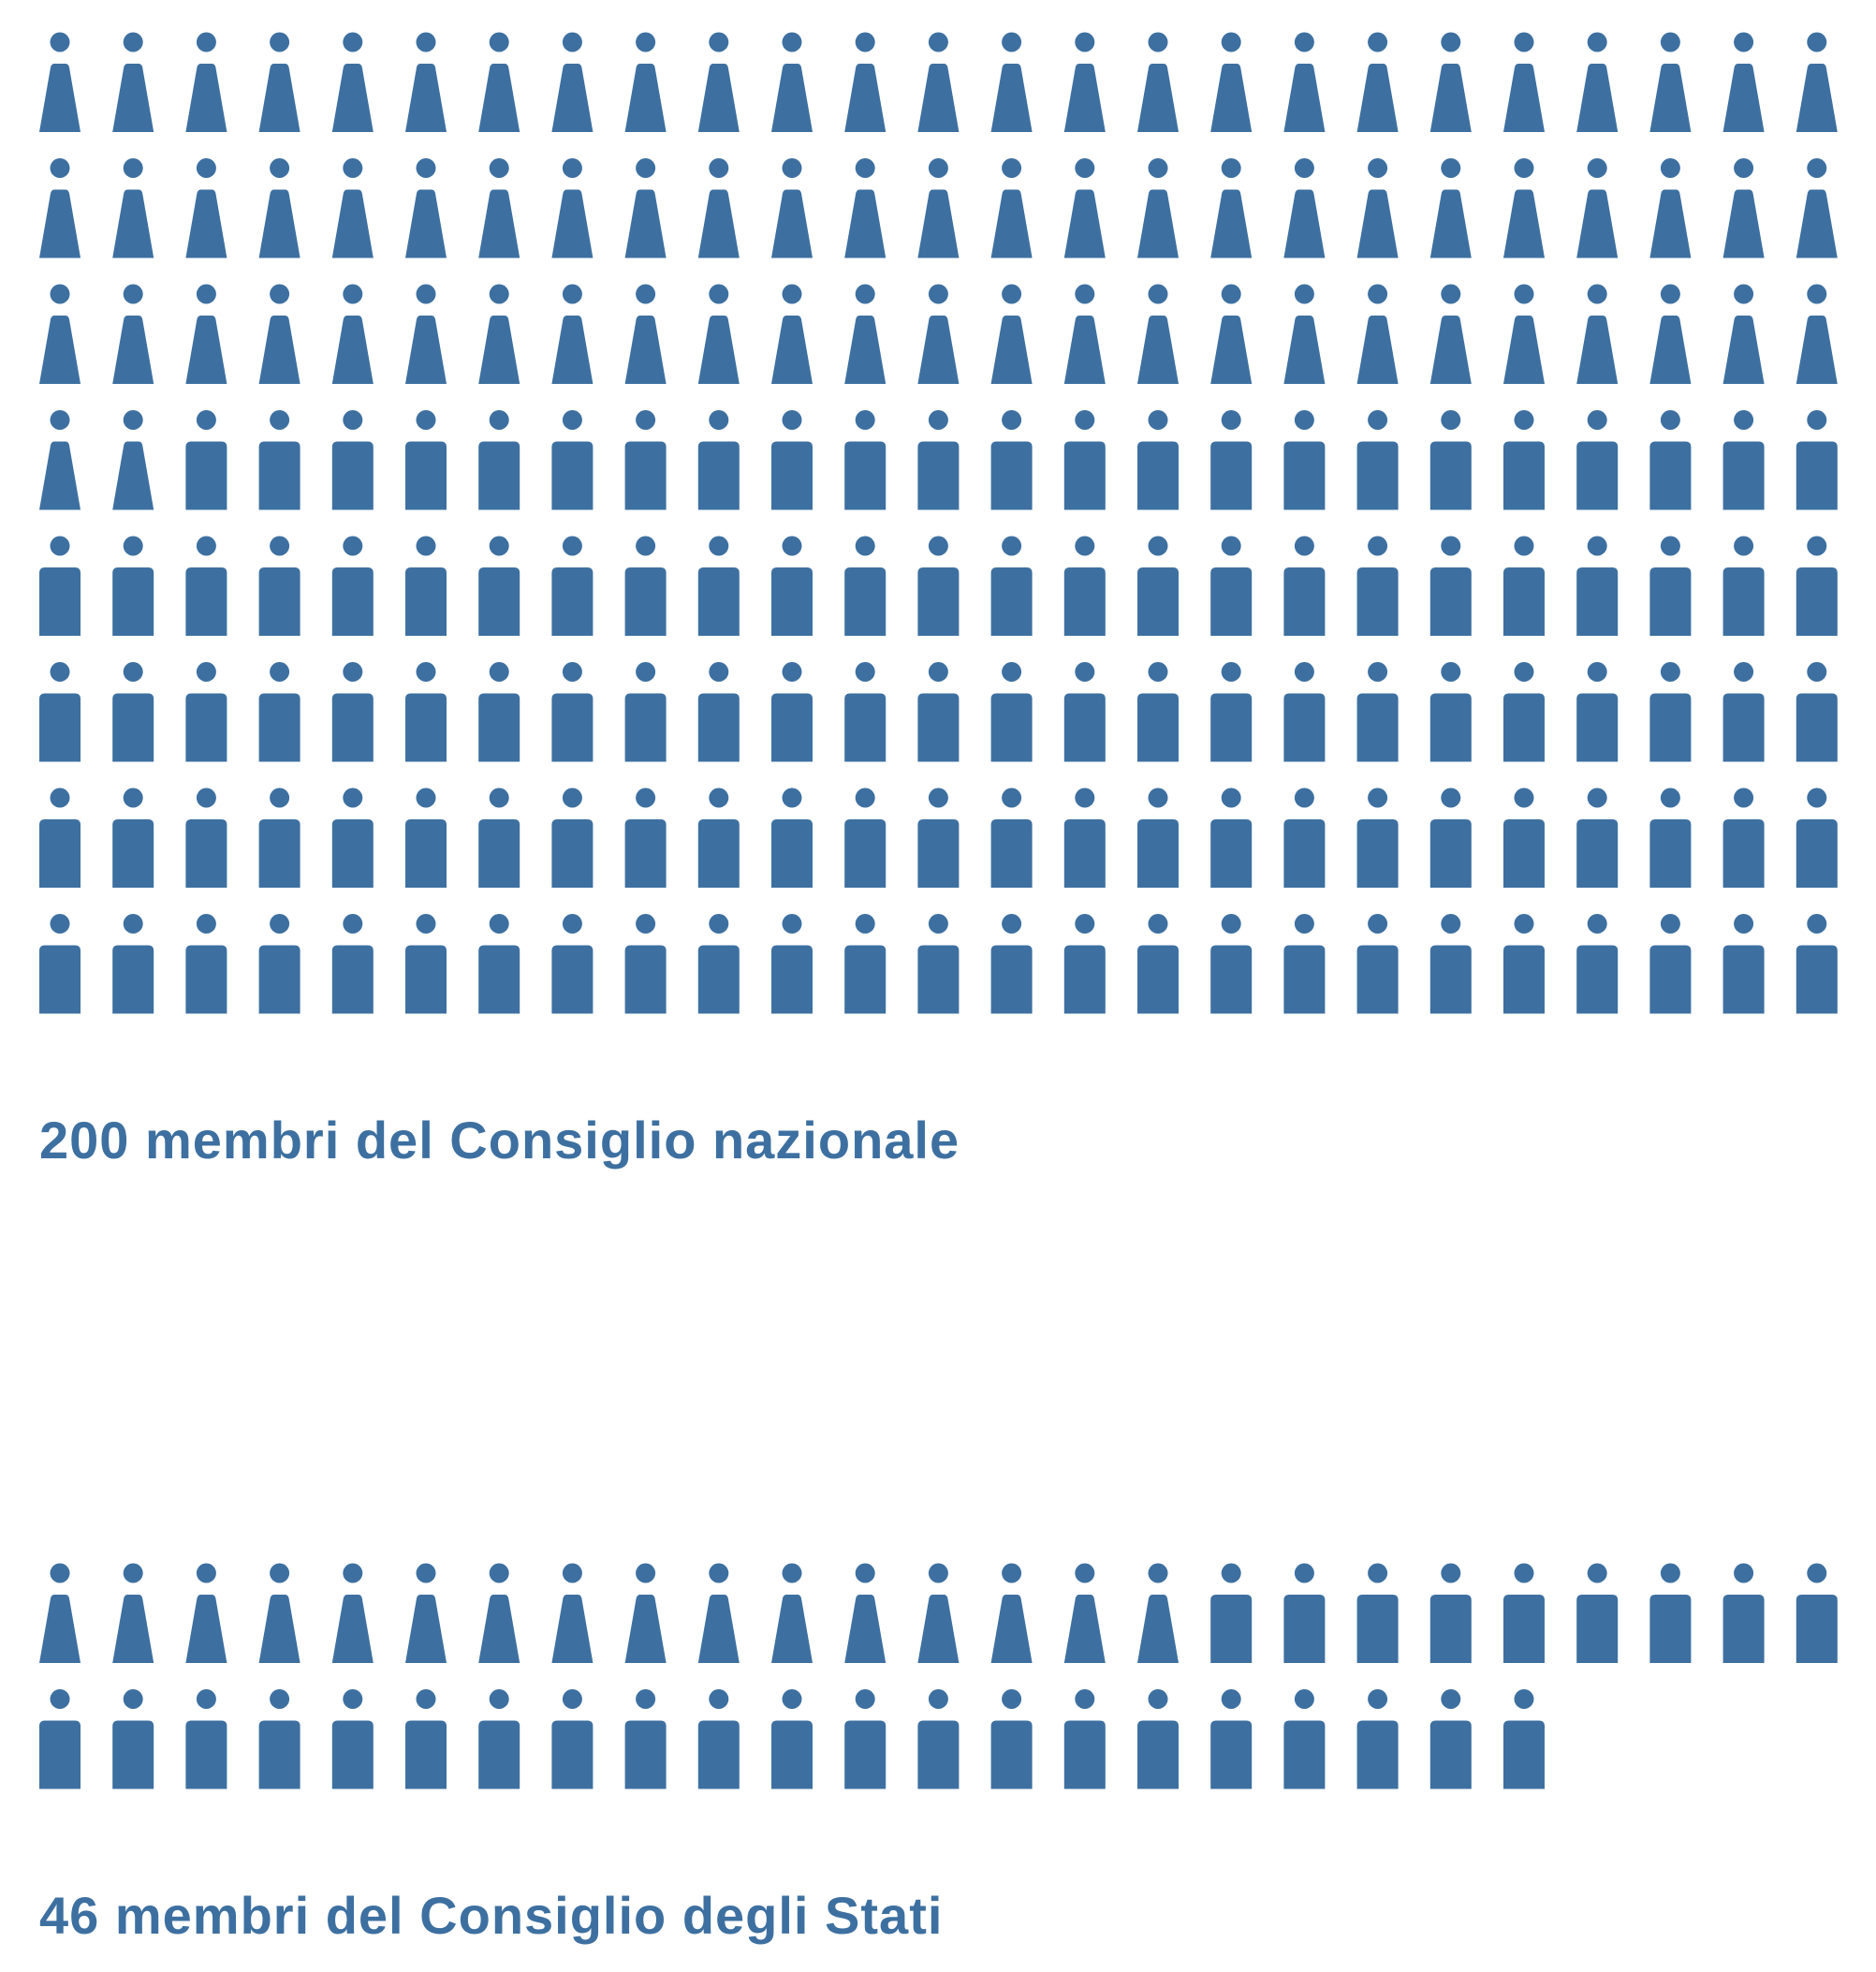 This screenshot has width=1876, height=1972. What do you see at coordinates (491, 1916) in the screenshot?
I see `caption-consiglio-degli-stati: 46 membri del Consiglio degli Stati` at bounding box center [491, 1916].